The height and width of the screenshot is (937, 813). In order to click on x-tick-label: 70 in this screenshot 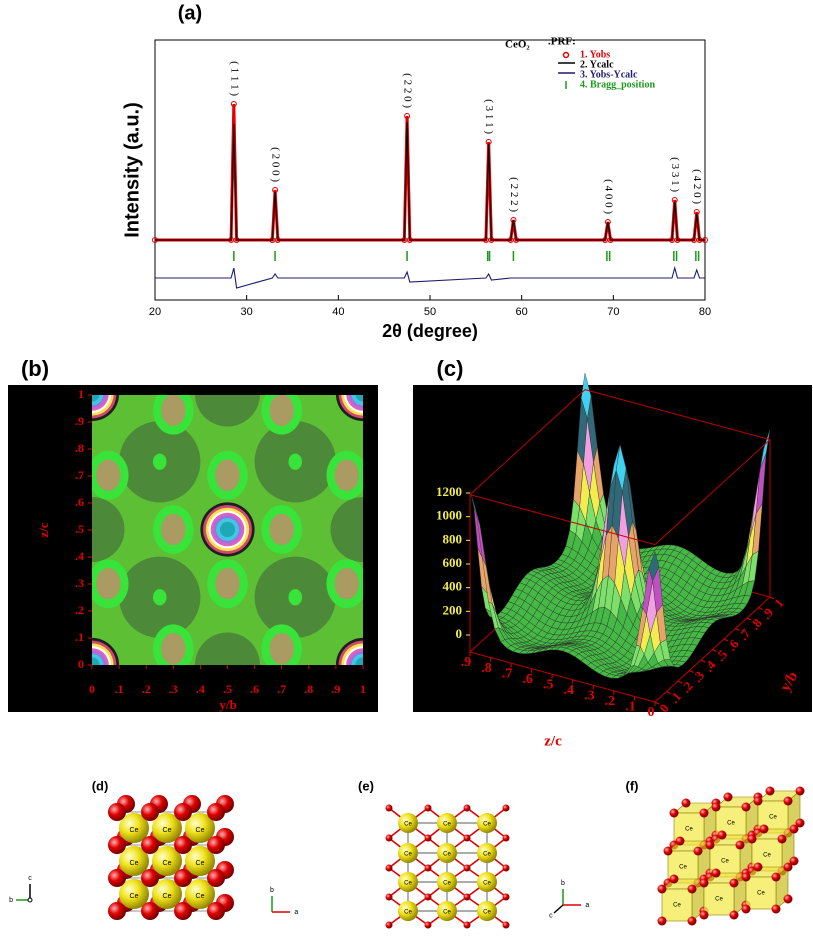, I will do `click(613, 312)`.